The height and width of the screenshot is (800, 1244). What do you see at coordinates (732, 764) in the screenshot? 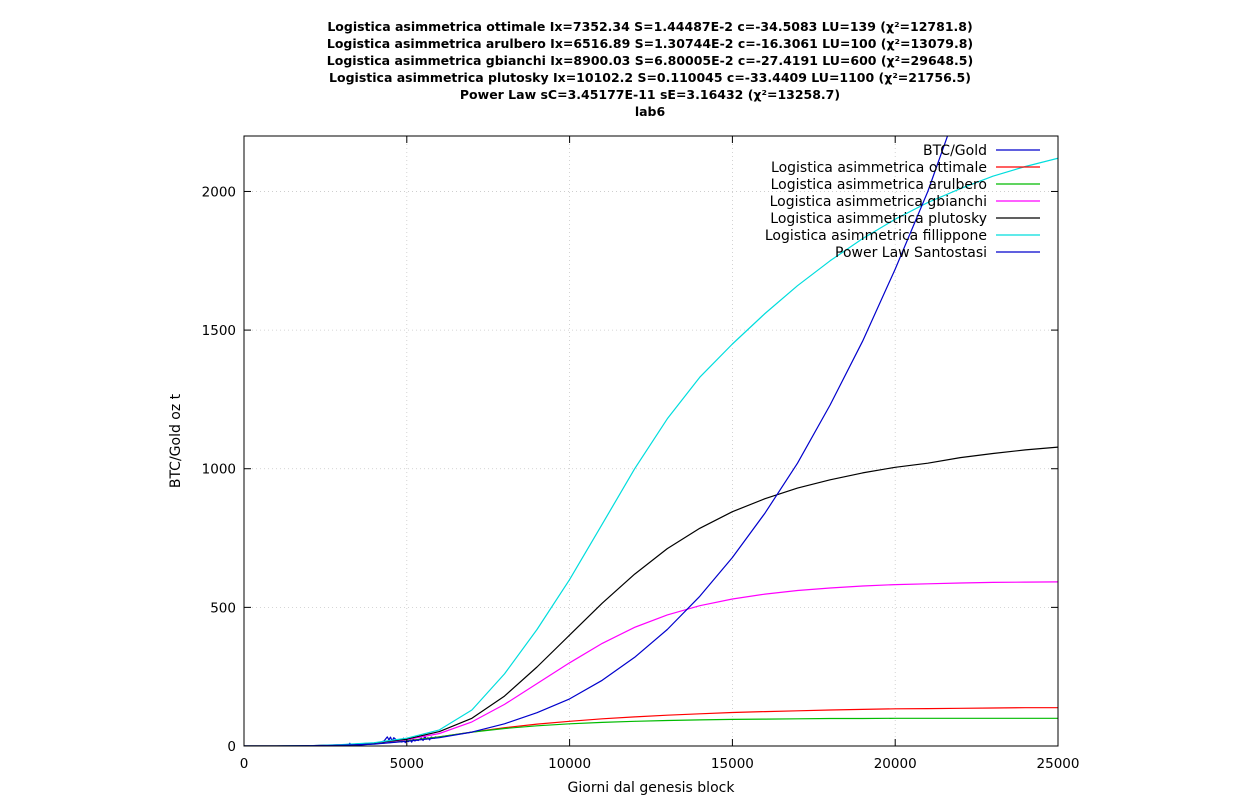
I see `x-tick-label: 15000` at bounding box center [732, 764].